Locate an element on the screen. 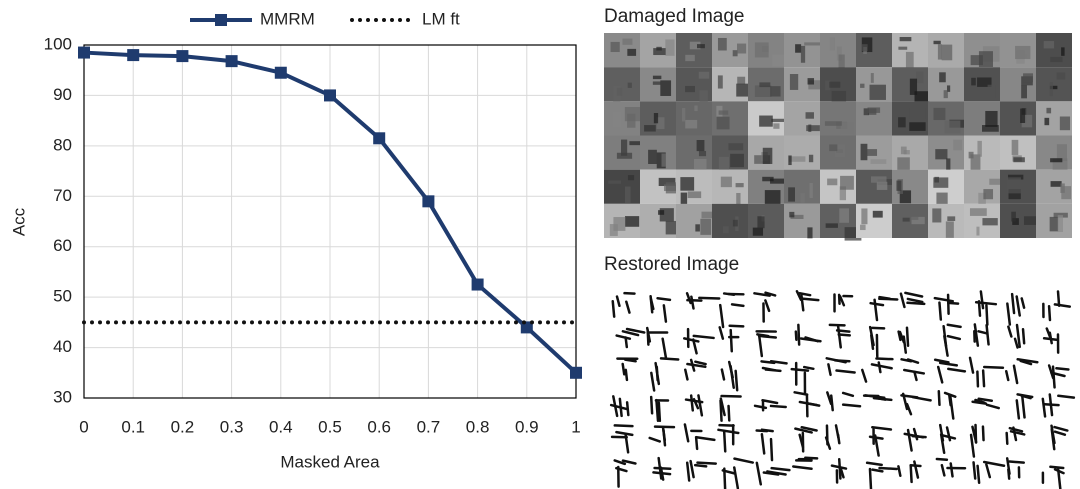 This screenshot has width=1080, height=489. x-tick-label: 0.7 is located at coordinates (429, 426).